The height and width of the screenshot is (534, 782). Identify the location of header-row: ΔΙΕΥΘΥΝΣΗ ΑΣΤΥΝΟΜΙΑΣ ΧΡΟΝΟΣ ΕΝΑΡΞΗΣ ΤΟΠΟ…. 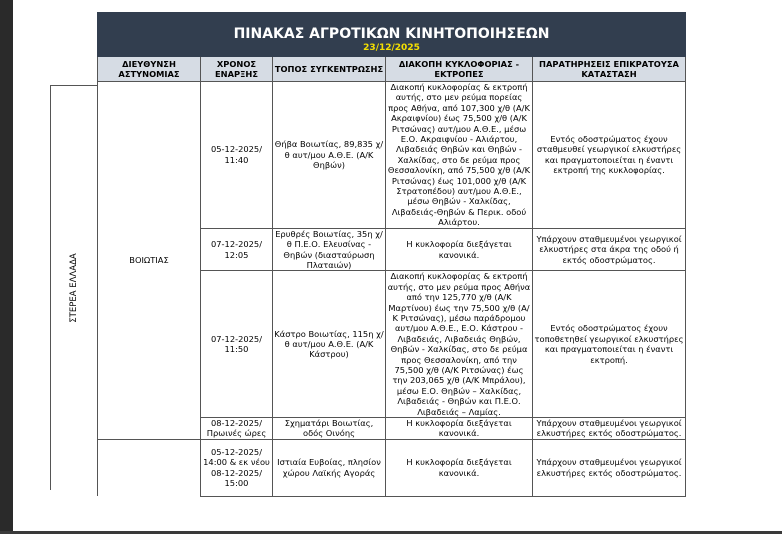
(392, 69).